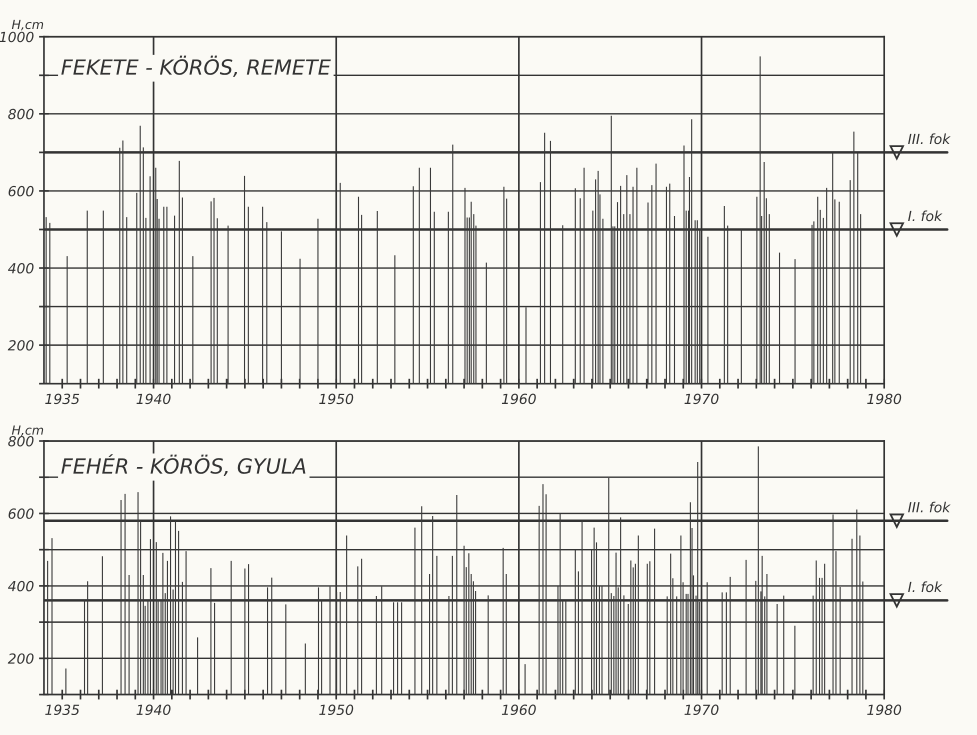 Image resolution: width=977 pixels, height=735 pixels. Describe the element at coordinates (183, 465) in the screenshot. I see `text: FEHÉR - KÖRÖS, GYULA` at that location.